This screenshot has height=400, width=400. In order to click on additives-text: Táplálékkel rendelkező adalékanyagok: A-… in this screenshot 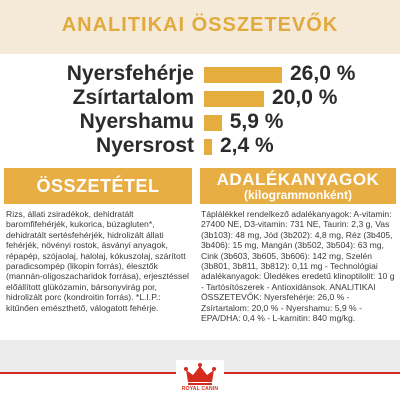, I will do `click(298, 266)`.